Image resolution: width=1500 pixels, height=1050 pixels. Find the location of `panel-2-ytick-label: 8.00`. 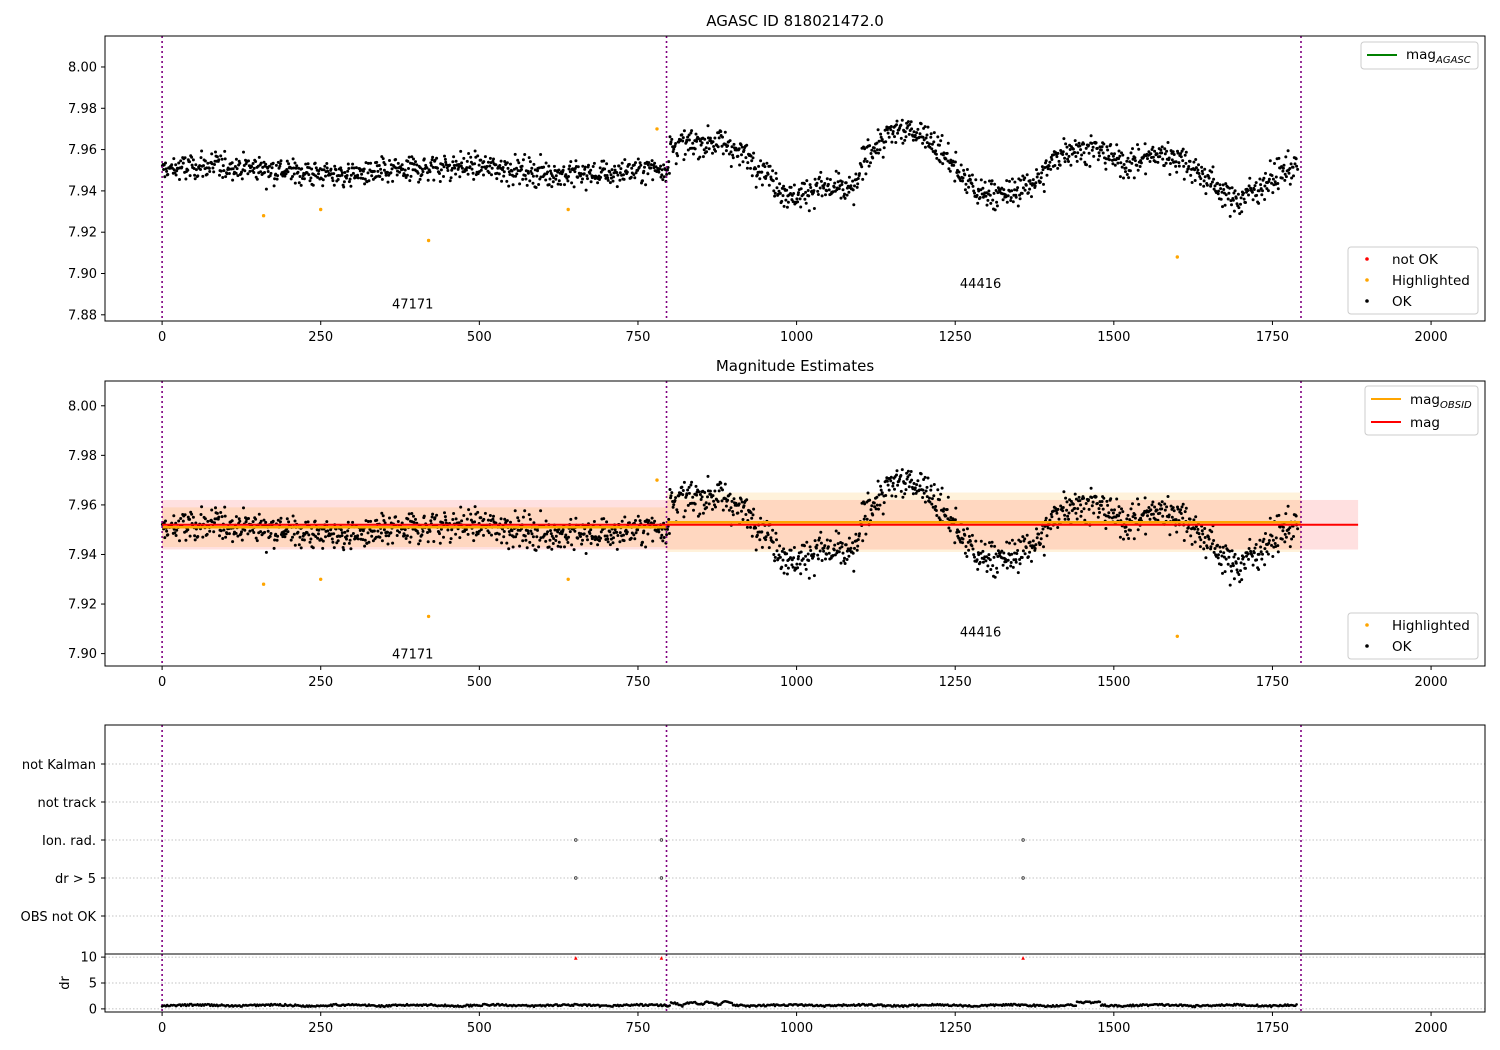

panel-2-ytick-label: 8.00 is located at coordinates (82, 406).